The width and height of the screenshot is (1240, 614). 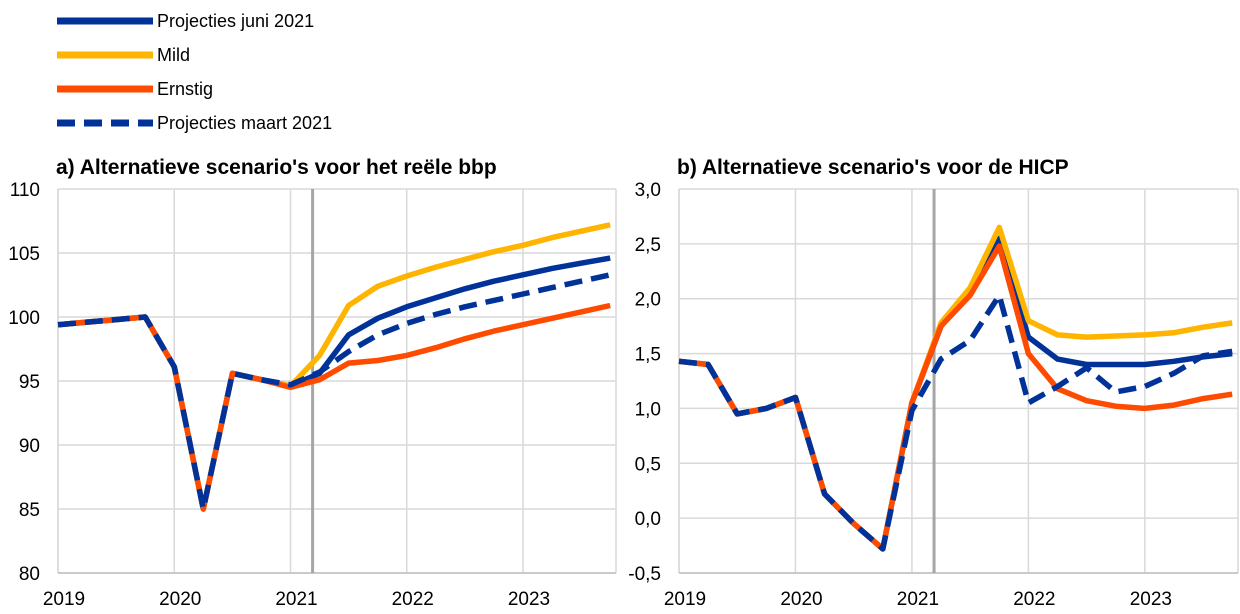 What do you see at coordinates (245, 122) in the screenshot?
I see `legend-label: Projecties maart 2021` at bounding box center [245, 122].